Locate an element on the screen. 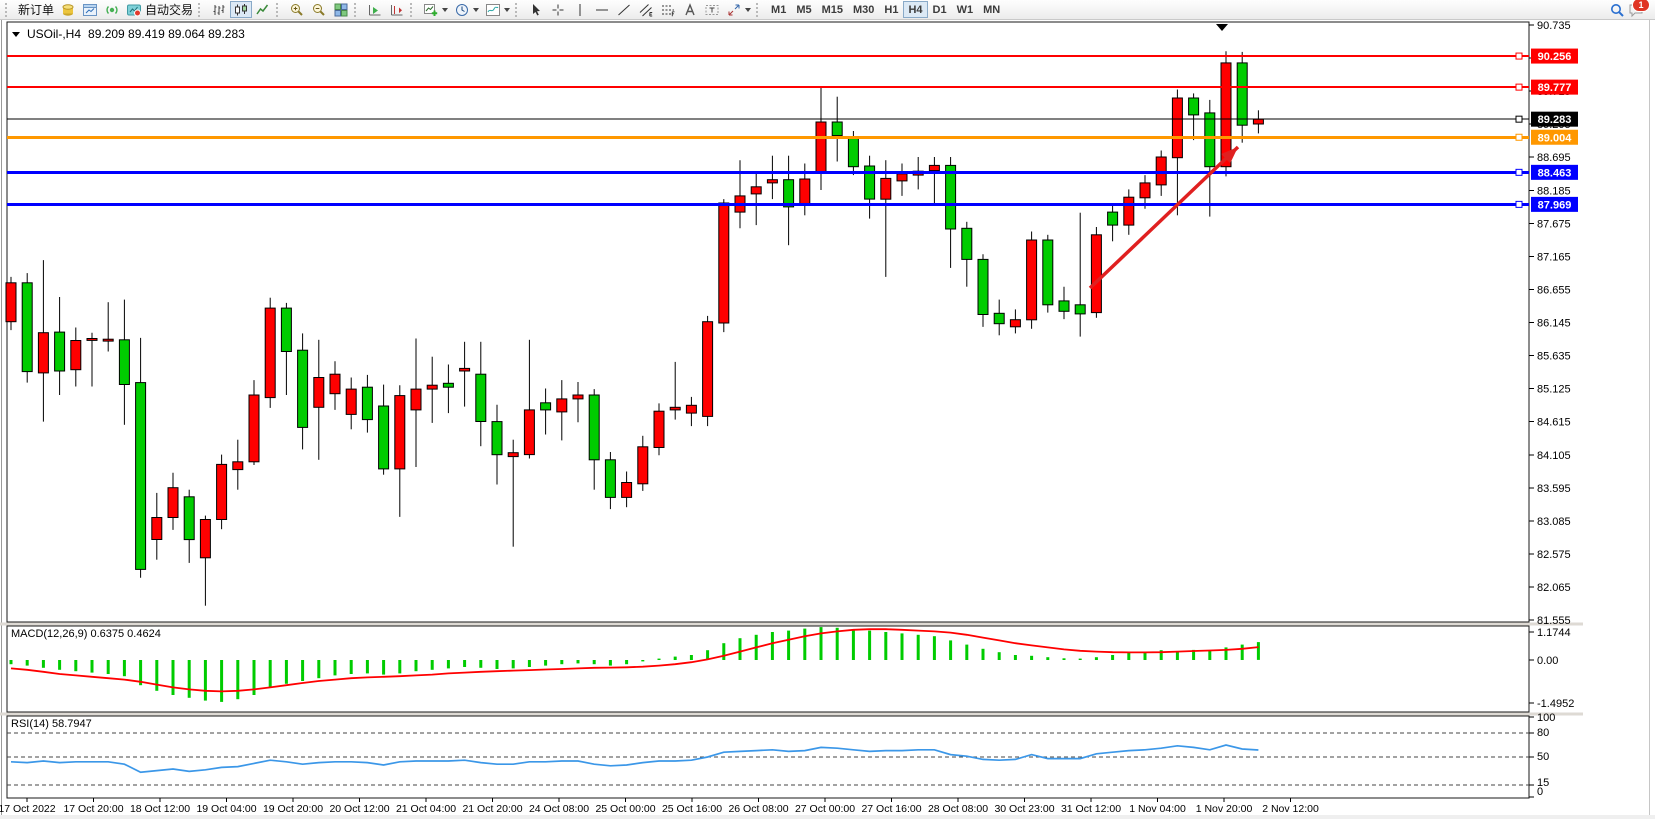 Image resolution: width=1655 pixels, height=819 pixels. svg-text: 0.00 is located at coordinates (1547, 661).